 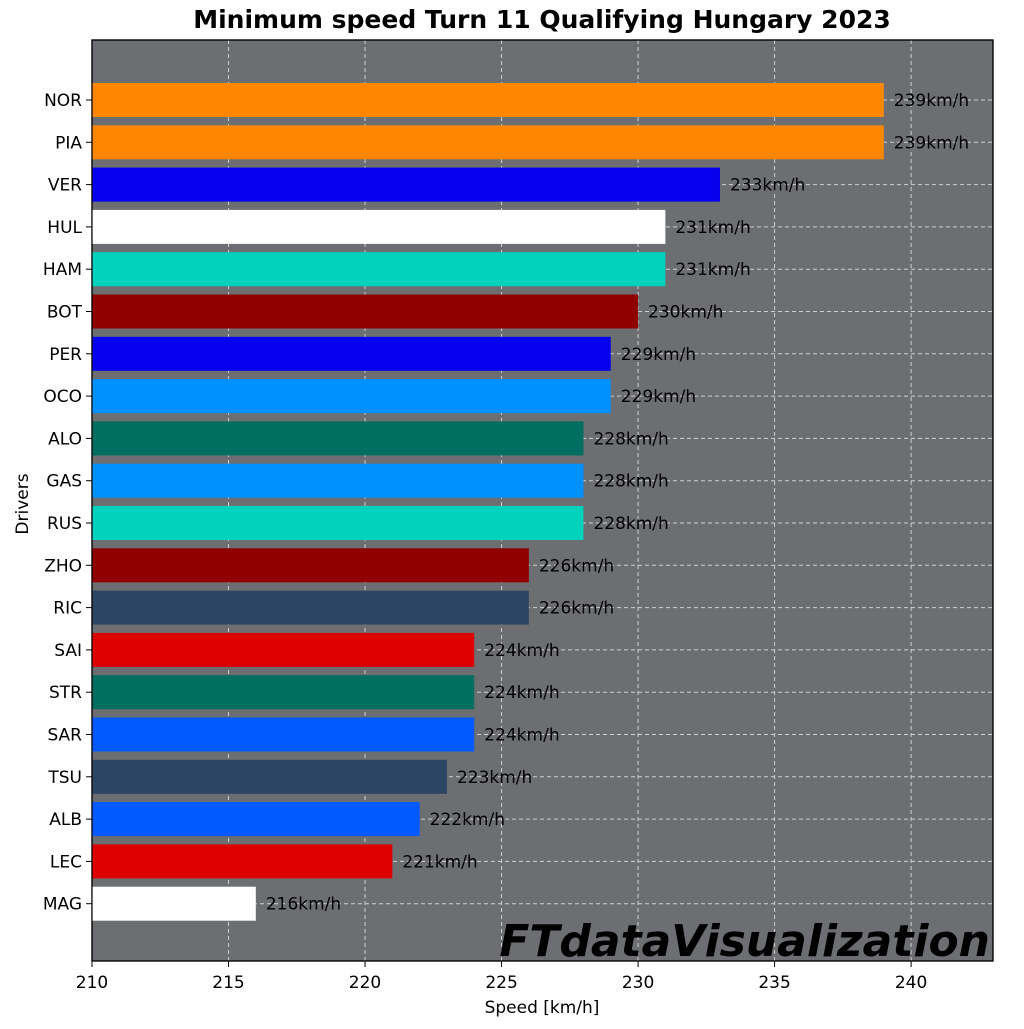 I want to click on x-axis-label: Speed [km/h], so click(x=542, y=1008).